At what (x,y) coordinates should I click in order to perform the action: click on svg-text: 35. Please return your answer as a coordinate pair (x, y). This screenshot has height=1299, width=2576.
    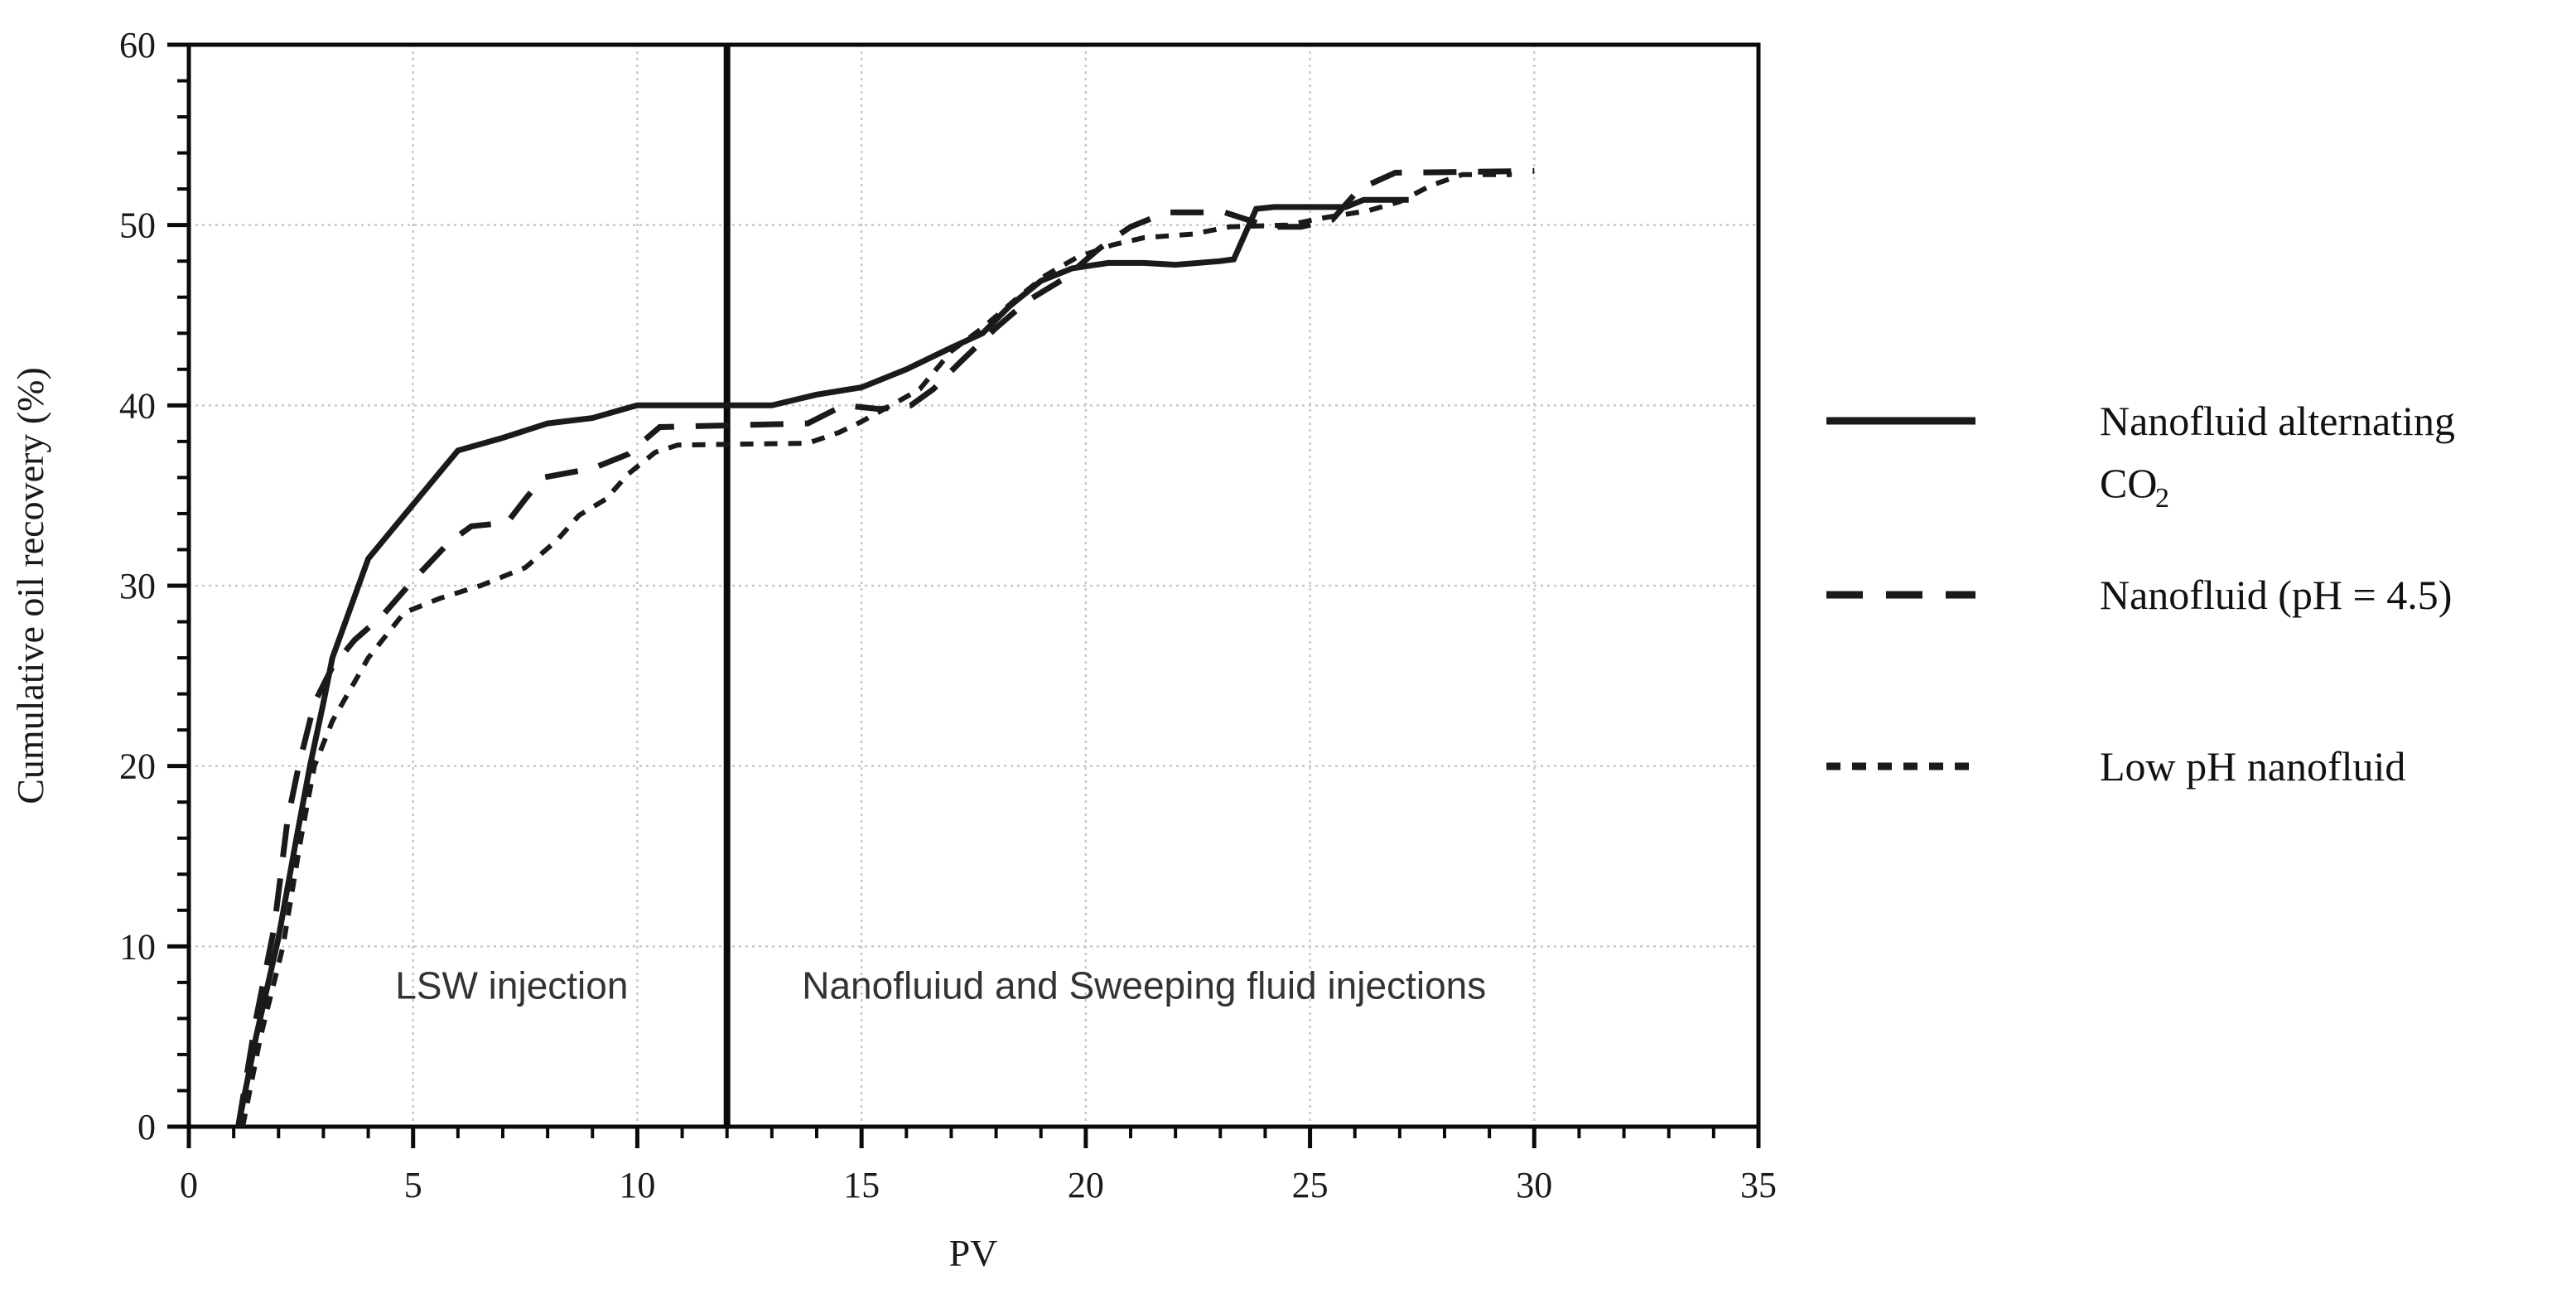
    Looking at the image, I should click on (1759, 1185).